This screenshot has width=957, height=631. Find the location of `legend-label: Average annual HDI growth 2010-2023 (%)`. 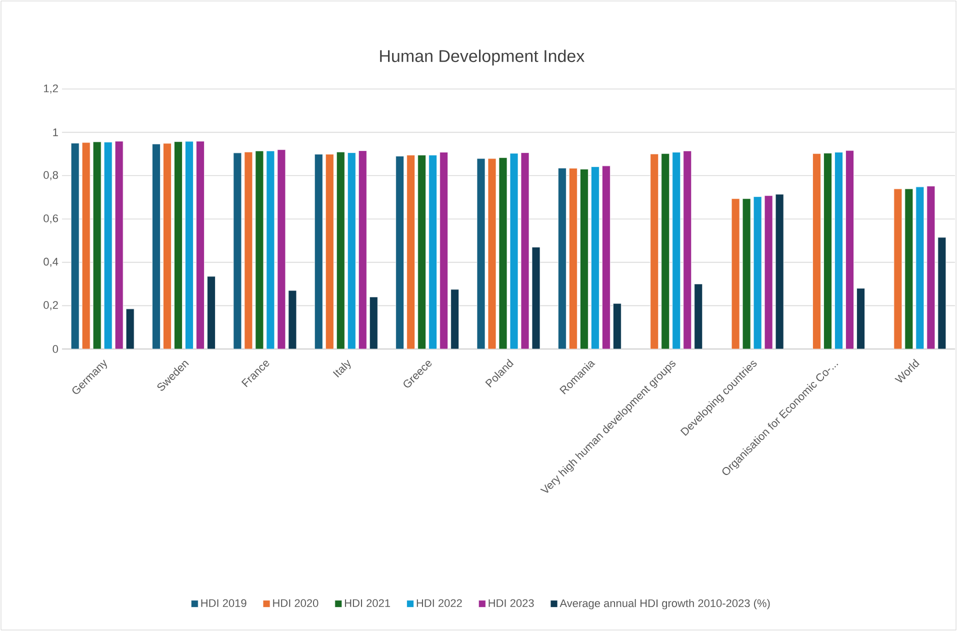

legend-label: Average annual HDI growth 2010-2023 (%) is located at coordinates (665, 604).